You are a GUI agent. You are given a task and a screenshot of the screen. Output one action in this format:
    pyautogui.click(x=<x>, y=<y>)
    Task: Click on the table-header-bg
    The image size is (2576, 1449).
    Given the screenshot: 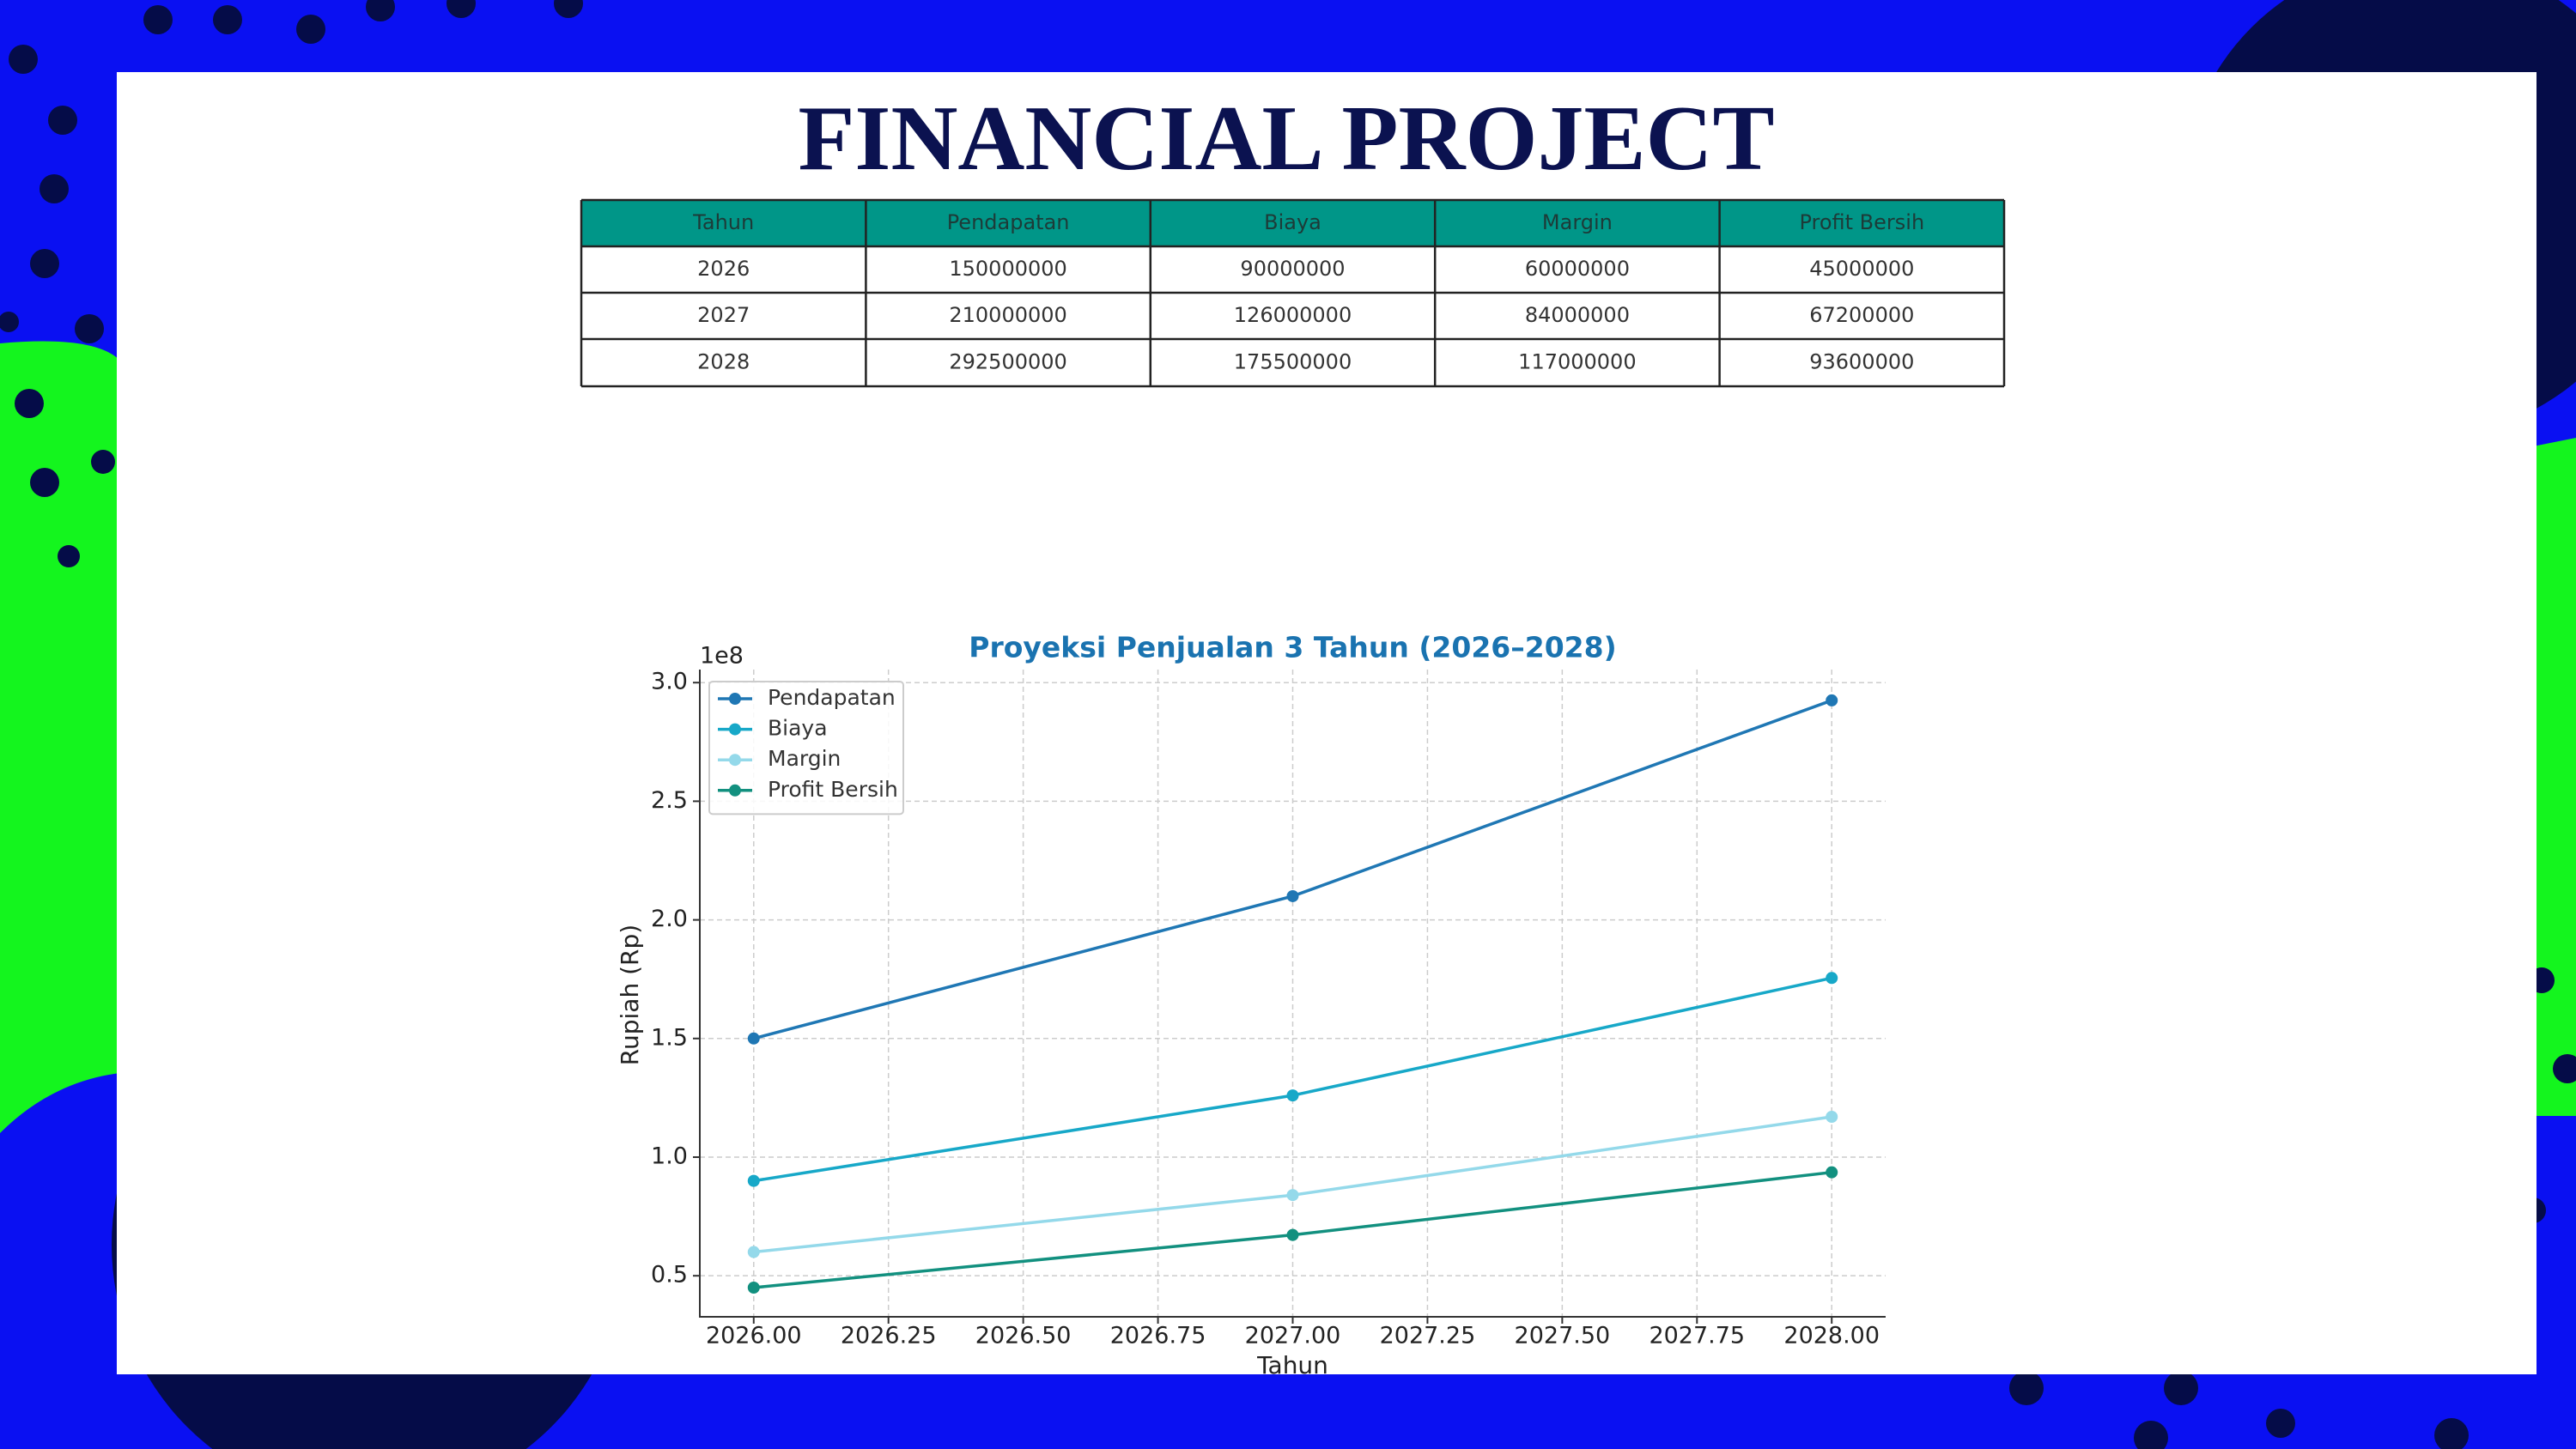 What is the action you would take?
    pyautogui.click(x=1292, y=223)
    